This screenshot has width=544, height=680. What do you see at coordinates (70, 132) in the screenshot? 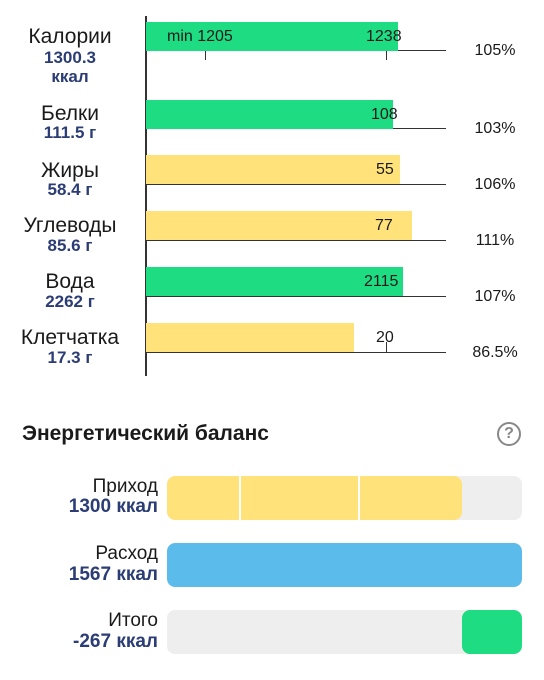
I see `nutrient-amount-protein: 111.5 г` at bounding box center [70, 132].